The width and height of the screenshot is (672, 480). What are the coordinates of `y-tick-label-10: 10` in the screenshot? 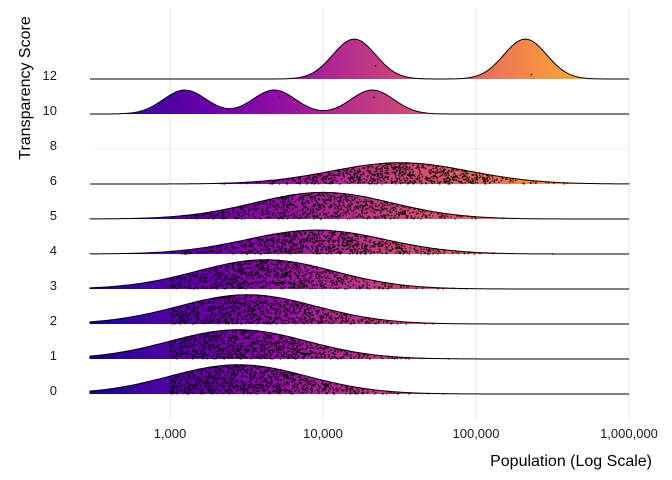 It's located at (50, 110).